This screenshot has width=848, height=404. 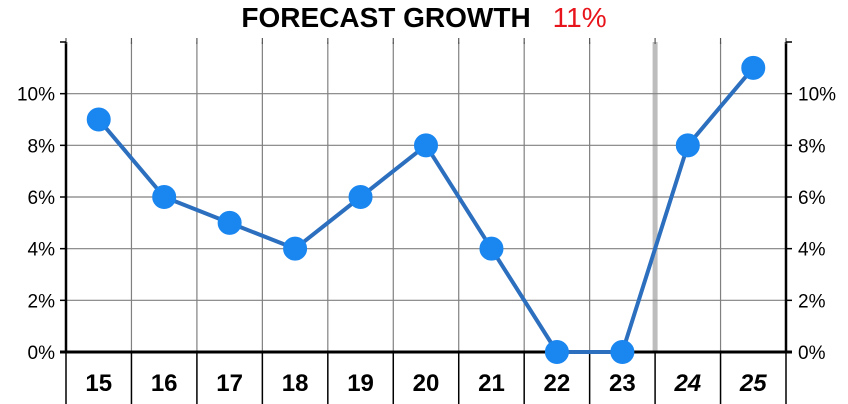 I want to click on y-tick-label-right: 4%, so click(x=812, y=250).